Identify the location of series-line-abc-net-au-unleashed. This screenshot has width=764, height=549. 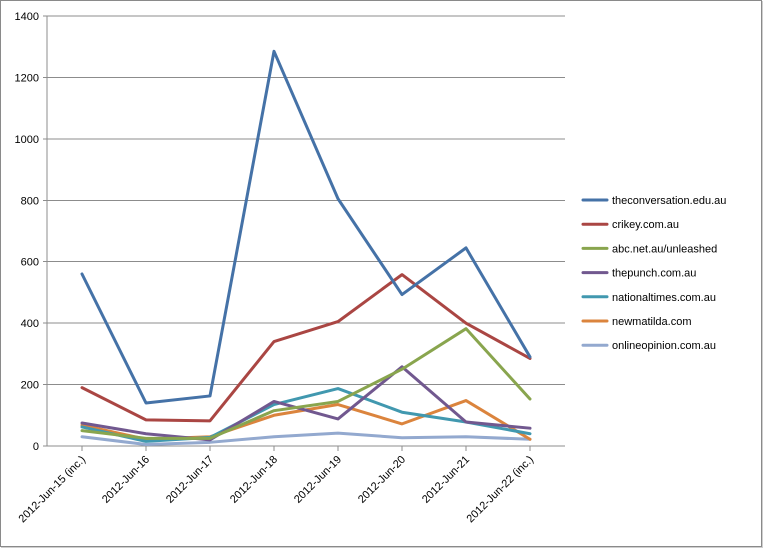
(306, 383).